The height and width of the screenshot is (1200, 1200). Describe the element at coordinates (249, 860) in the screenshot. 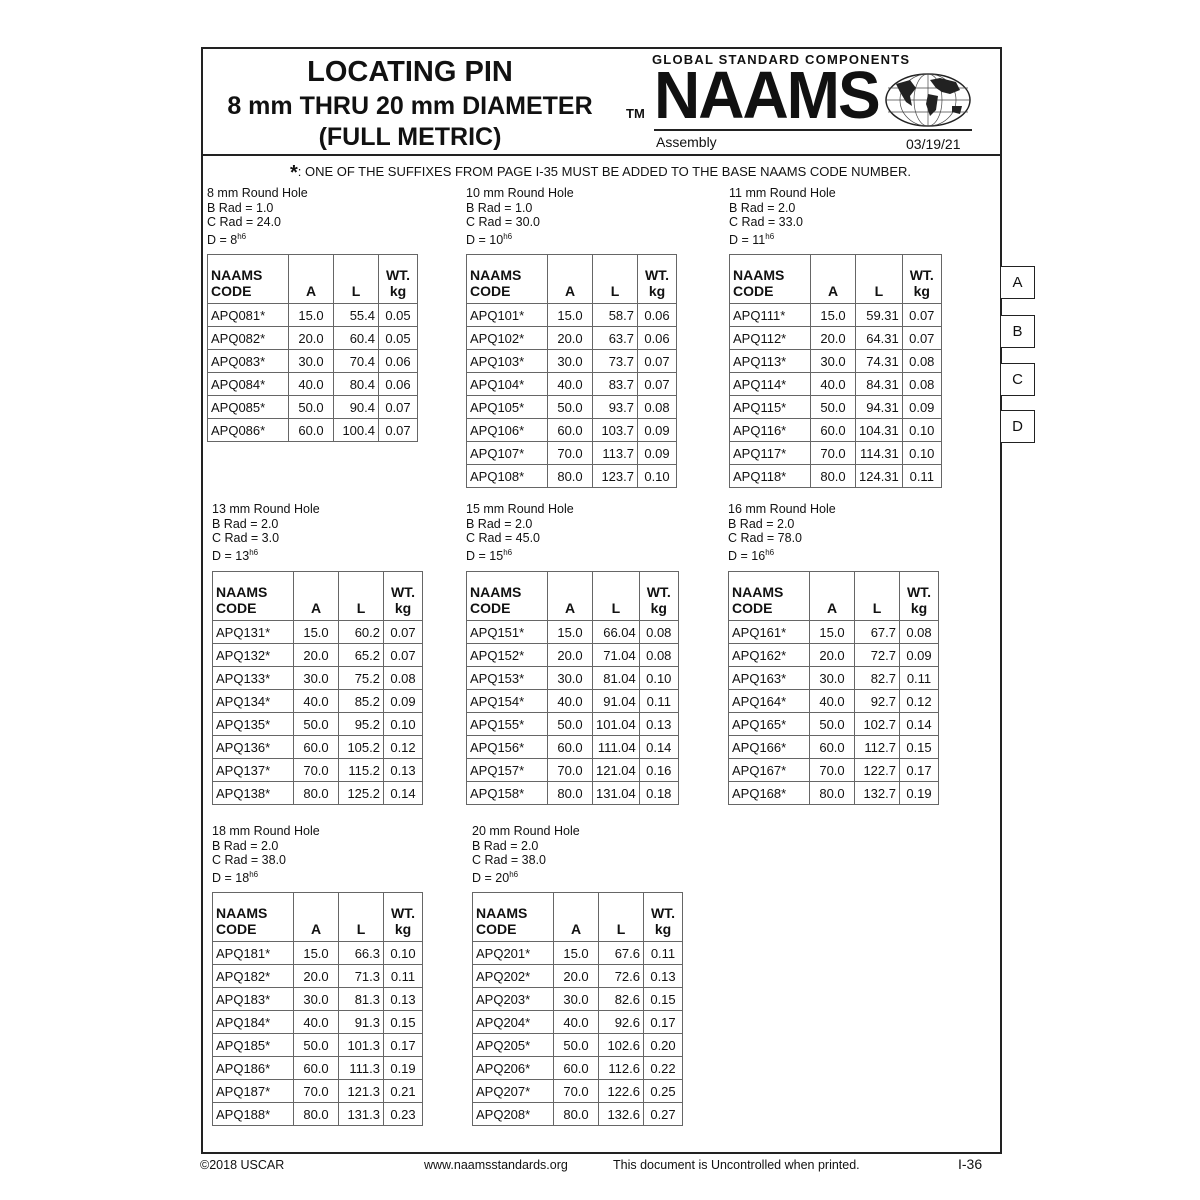

I see `c-radius: C Rad = 38.0` at that location.